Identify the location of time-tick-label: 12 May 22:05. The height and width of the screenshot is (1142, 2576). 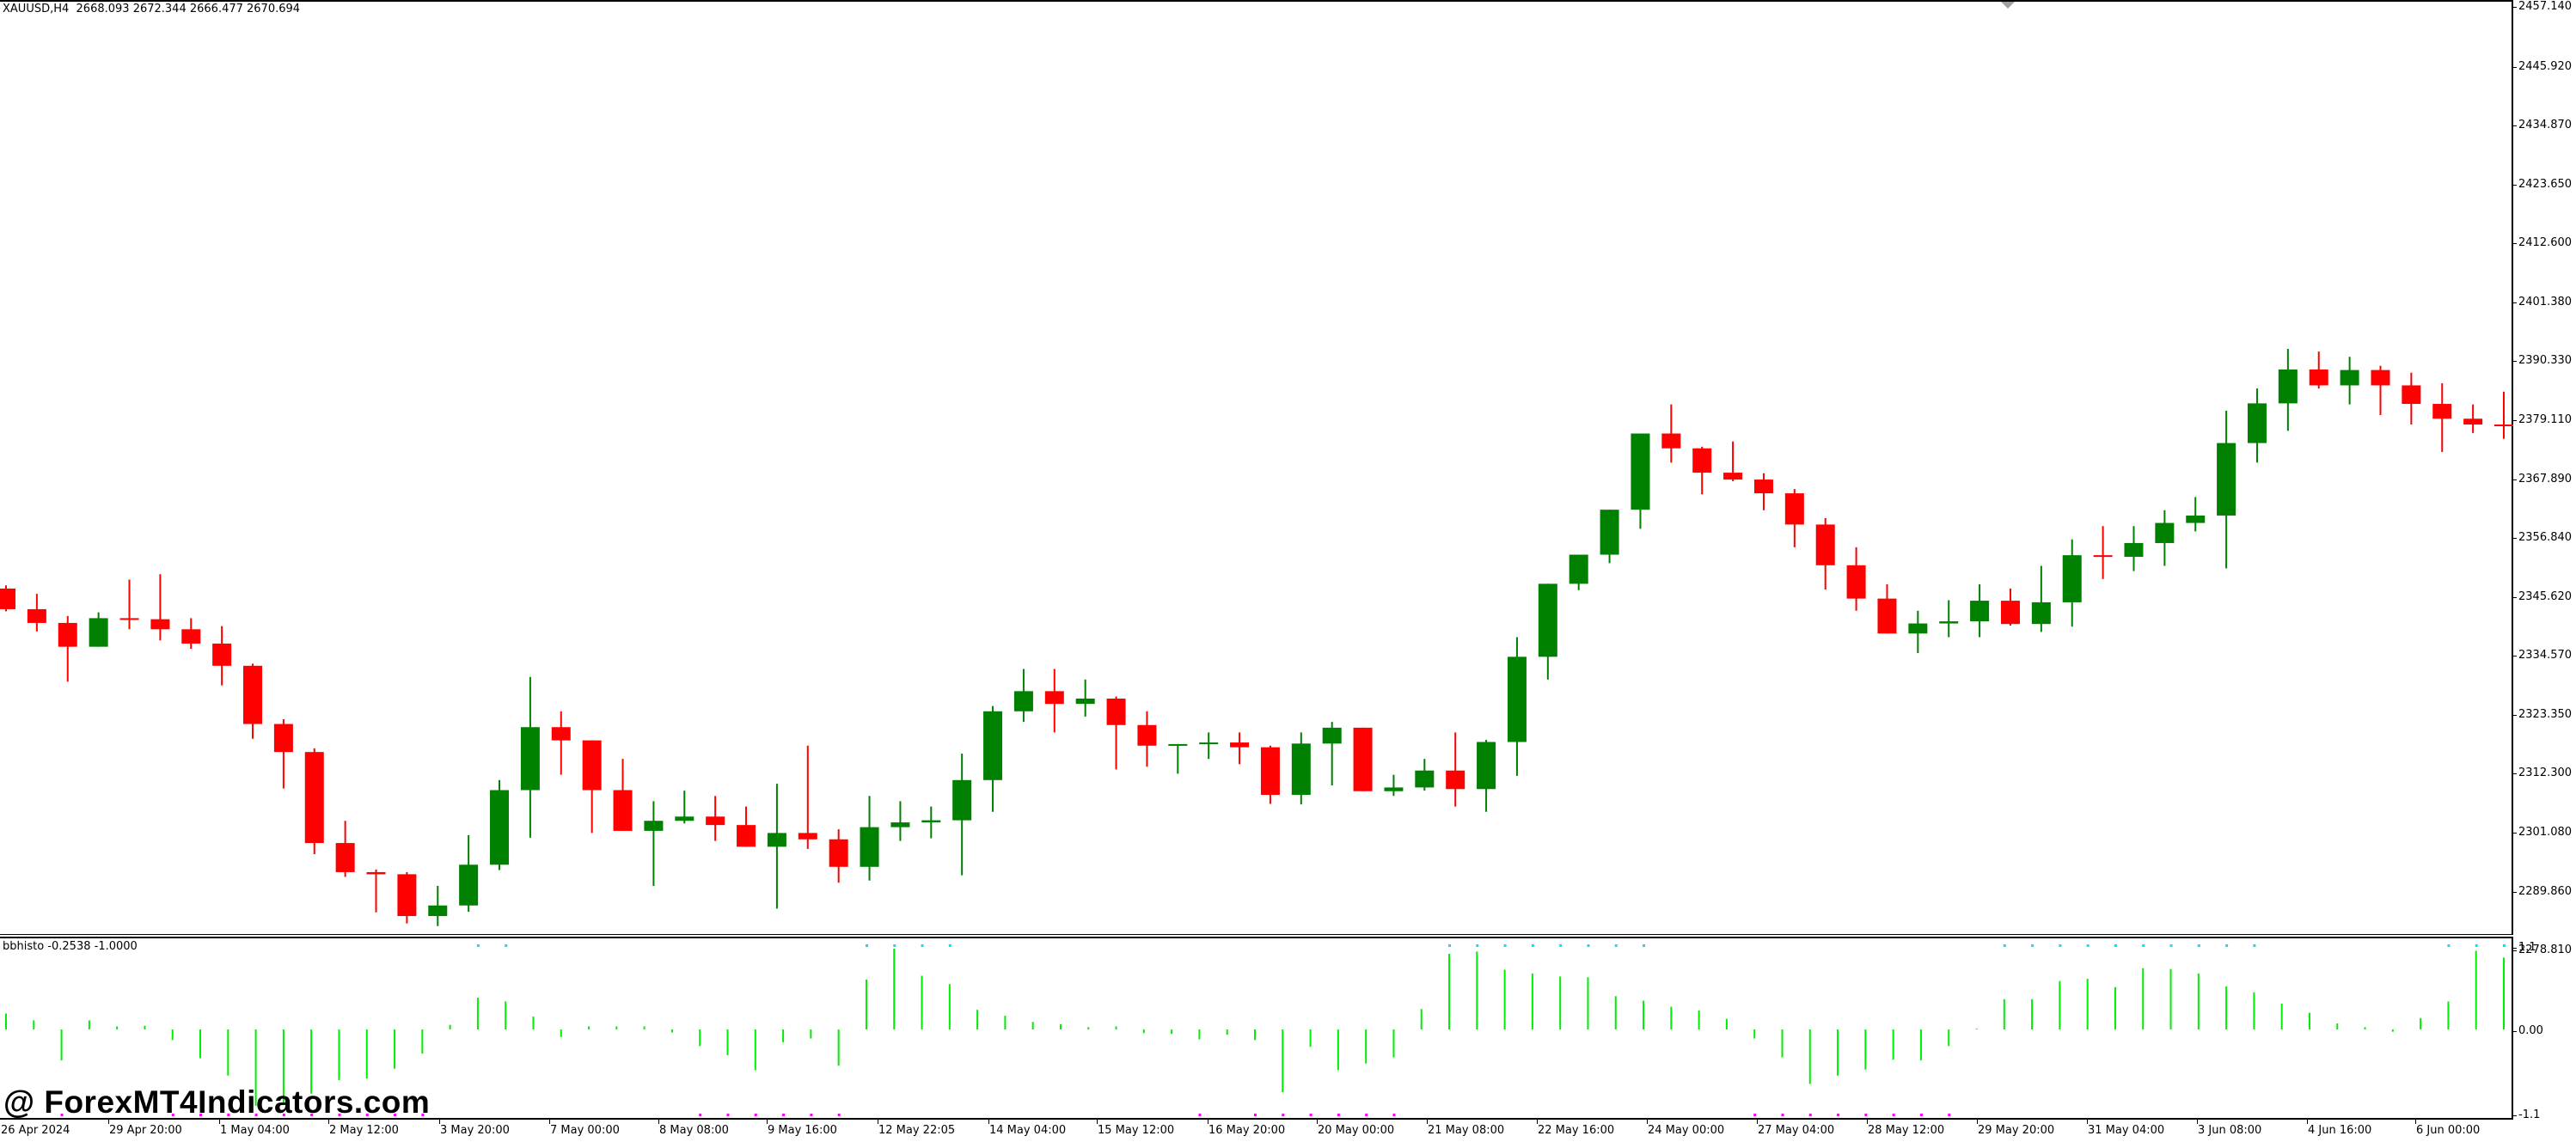
(917, 1130).